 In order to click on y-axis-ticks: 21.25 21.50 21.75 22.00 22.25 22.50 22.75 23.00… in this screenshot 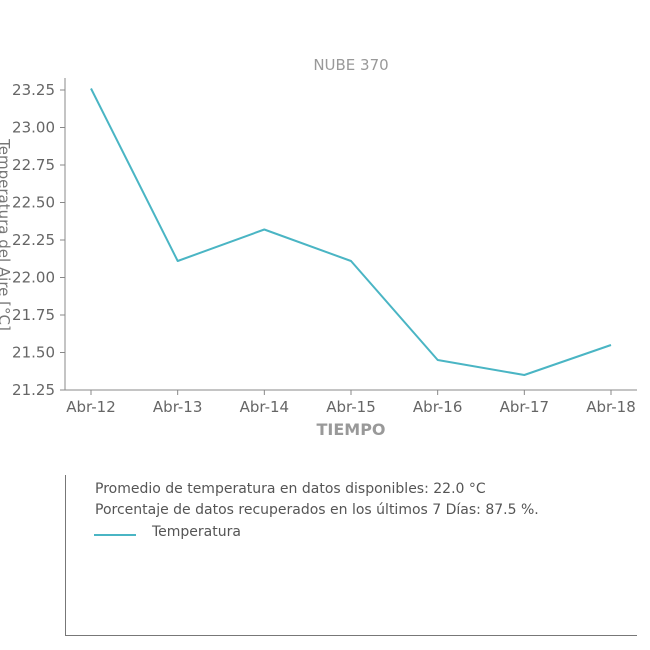, I will do `click(38, 240)`.